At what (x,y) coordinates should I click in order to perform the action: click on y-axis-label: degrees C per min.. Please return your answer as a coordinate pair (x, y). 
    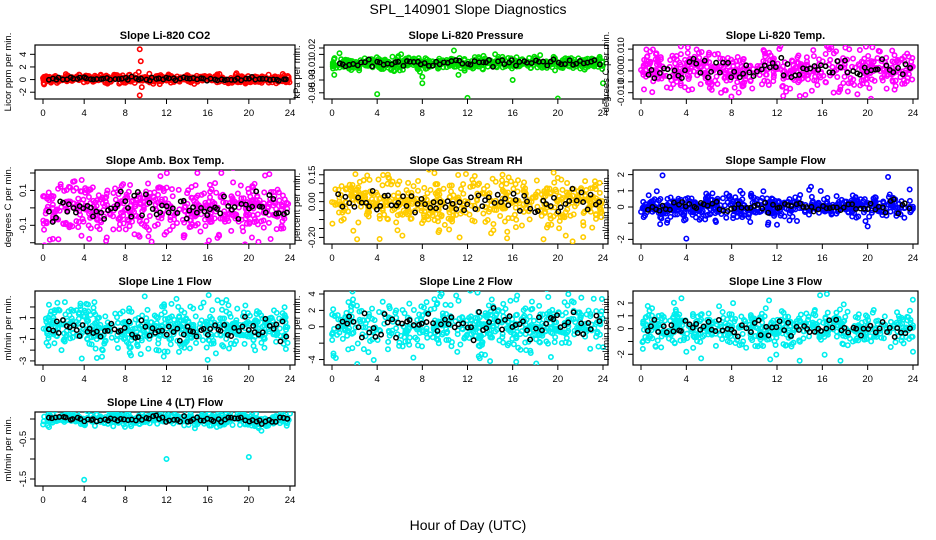
    Looking at the image, I should click on (606, 72).